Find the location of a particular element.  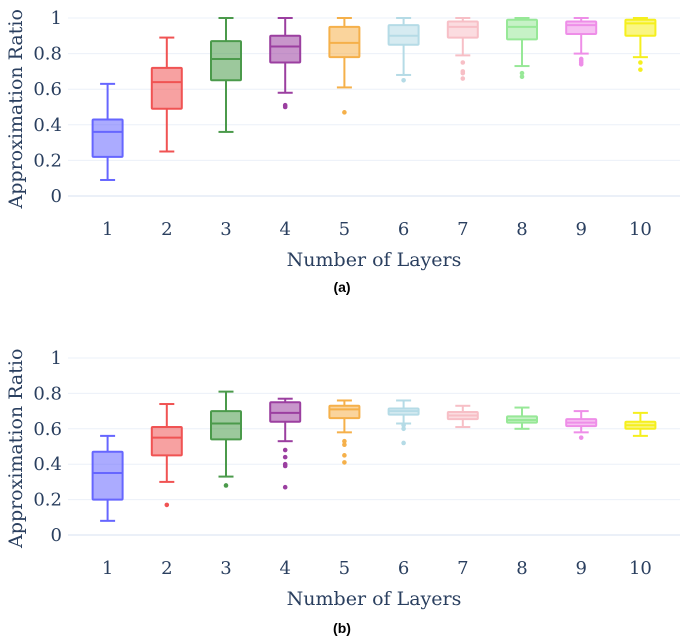

panel-caption: (b) is located at coordinates (342, 628).